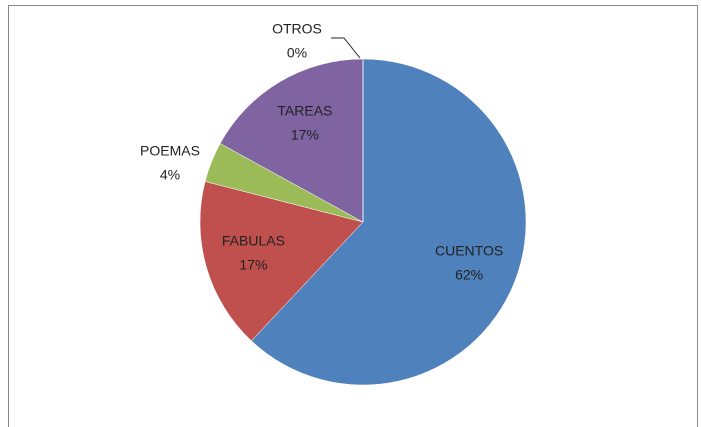 This screenshot has width=702, height=427. Describe the element at coordinates (170, 175) in the screenshot. I see `slice-value-label: 4%` at that location.